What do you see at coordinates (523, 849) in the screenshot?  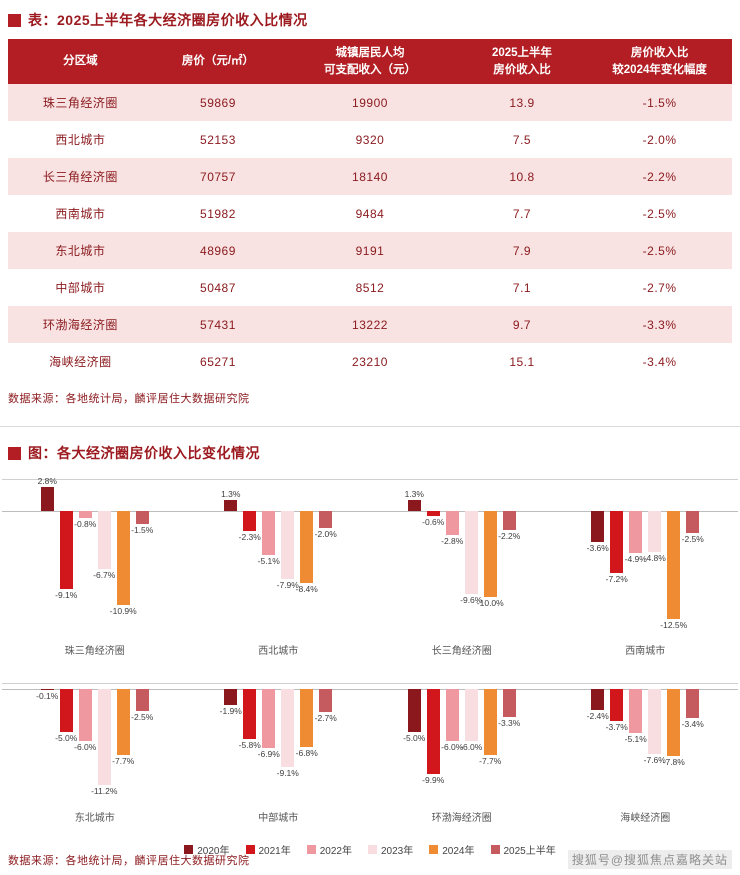 I see `legend-item: 2025上半年` at bounding box center [523, 849].